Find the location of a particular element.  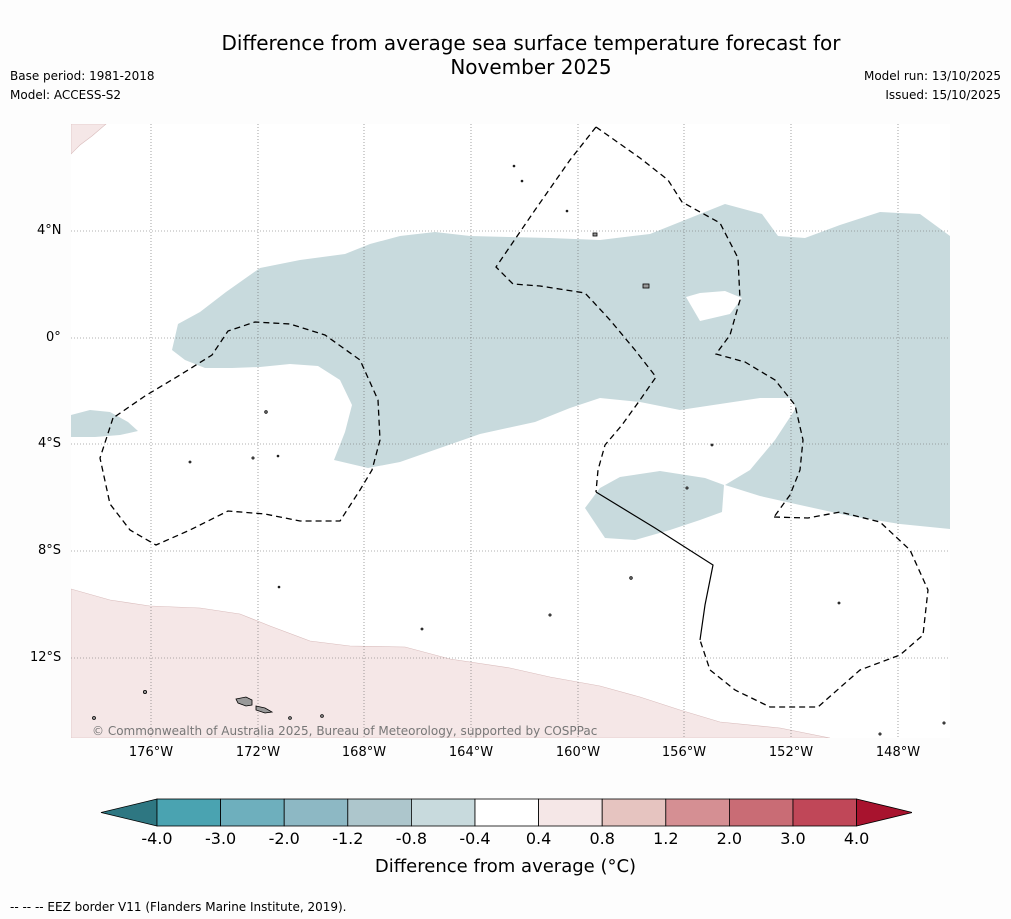

colorbar-tick-label: -0.8 is located at coordinates (411, 838).